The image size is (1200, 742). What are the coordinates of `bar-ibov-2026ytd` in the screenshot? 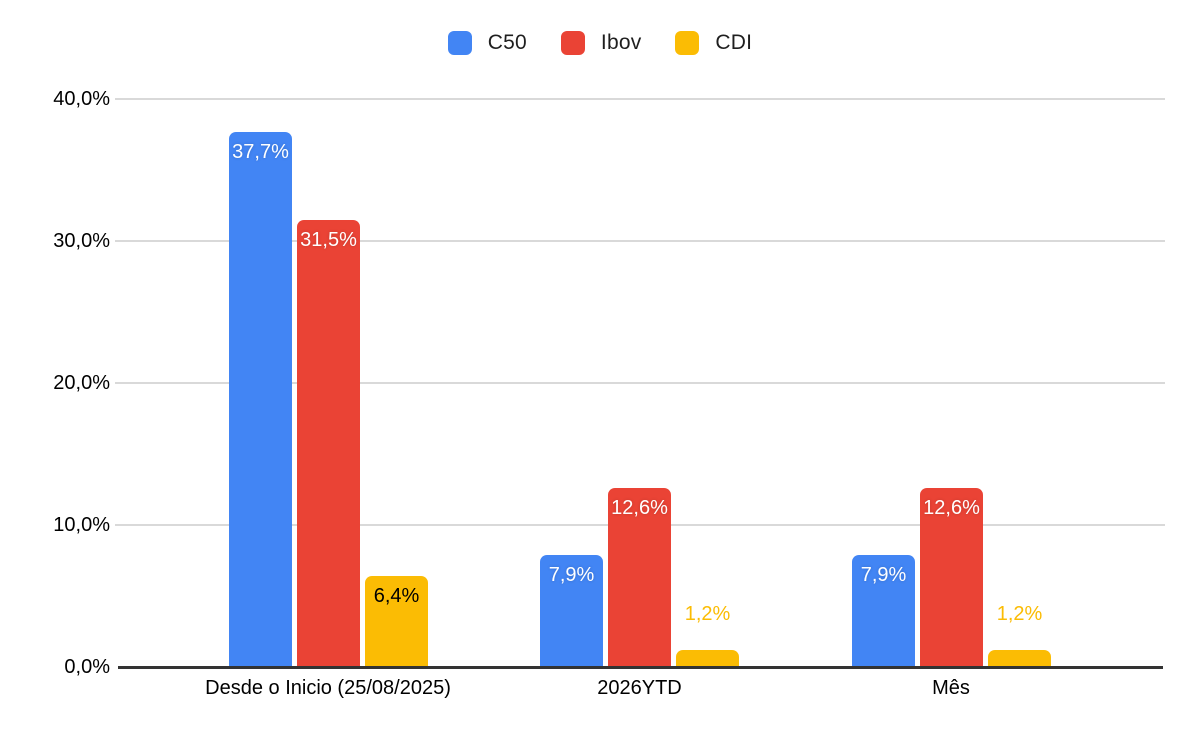 It's located at (639, 577).